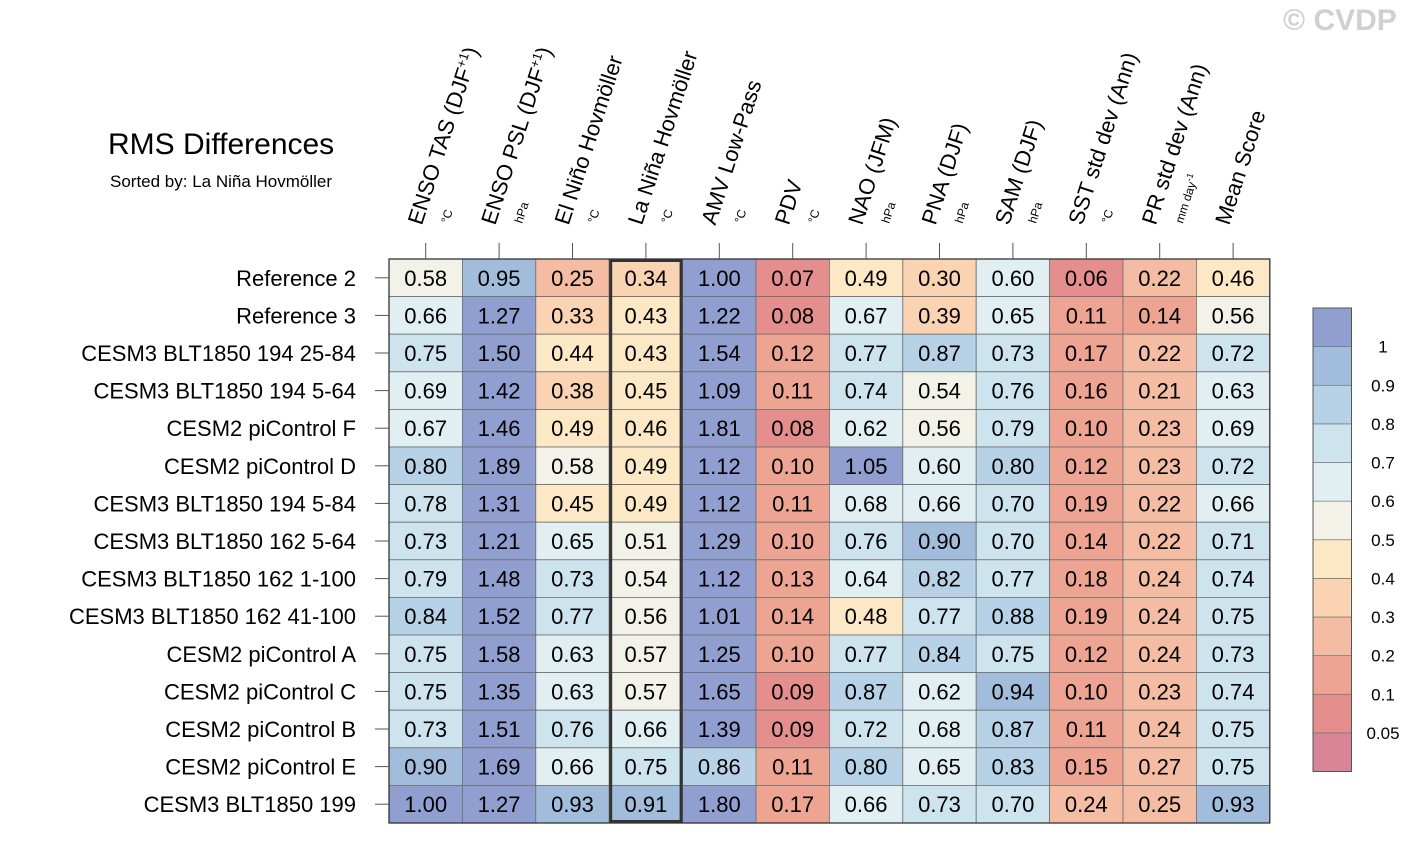 This screenshot has width=1423, height=842. I want to click on colorbar-border, so click(1332, 539).